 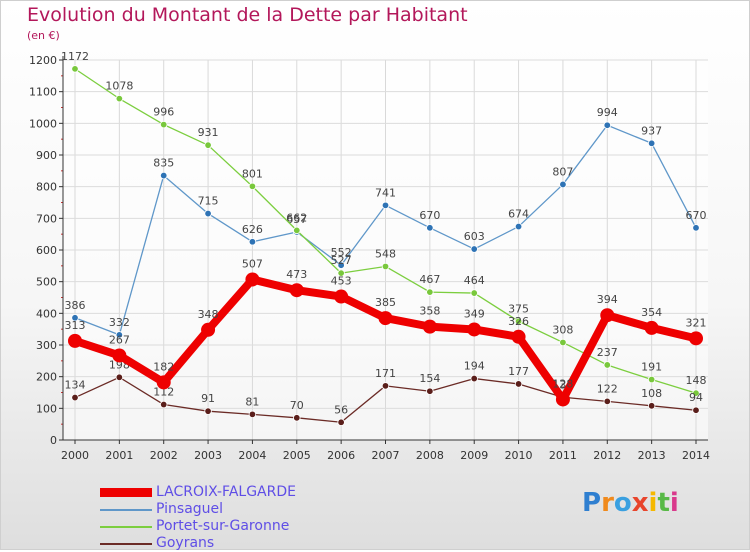 I want to click on x-tick-label: 2011, so click(x=563, y=455).